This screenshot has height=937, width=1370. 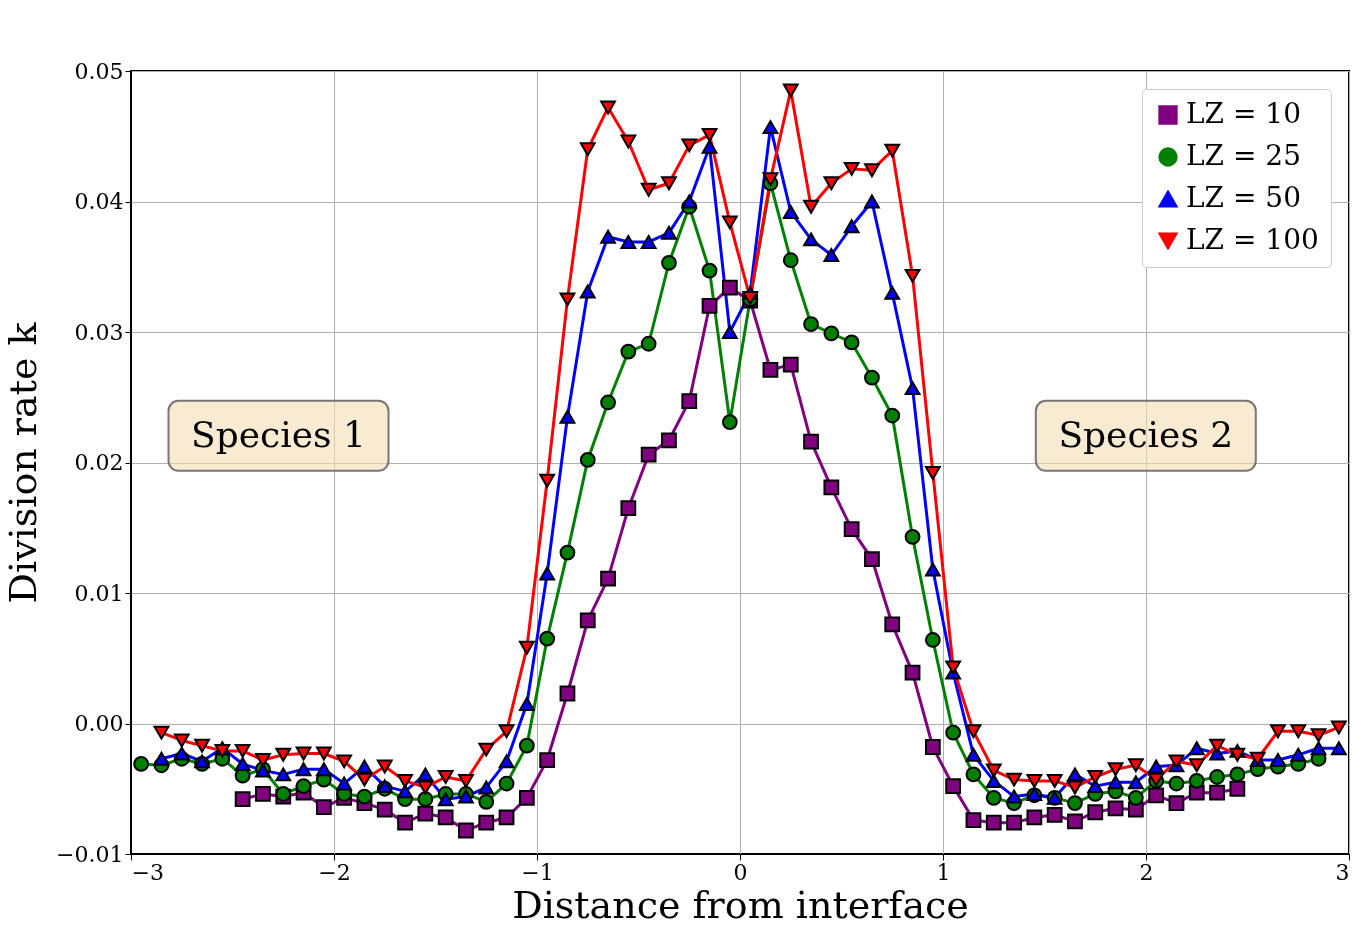 What do you see at coordinates (537, 872) in the screenshot?
I see `x-tick-label: −1` at bounding box center [537, 872].